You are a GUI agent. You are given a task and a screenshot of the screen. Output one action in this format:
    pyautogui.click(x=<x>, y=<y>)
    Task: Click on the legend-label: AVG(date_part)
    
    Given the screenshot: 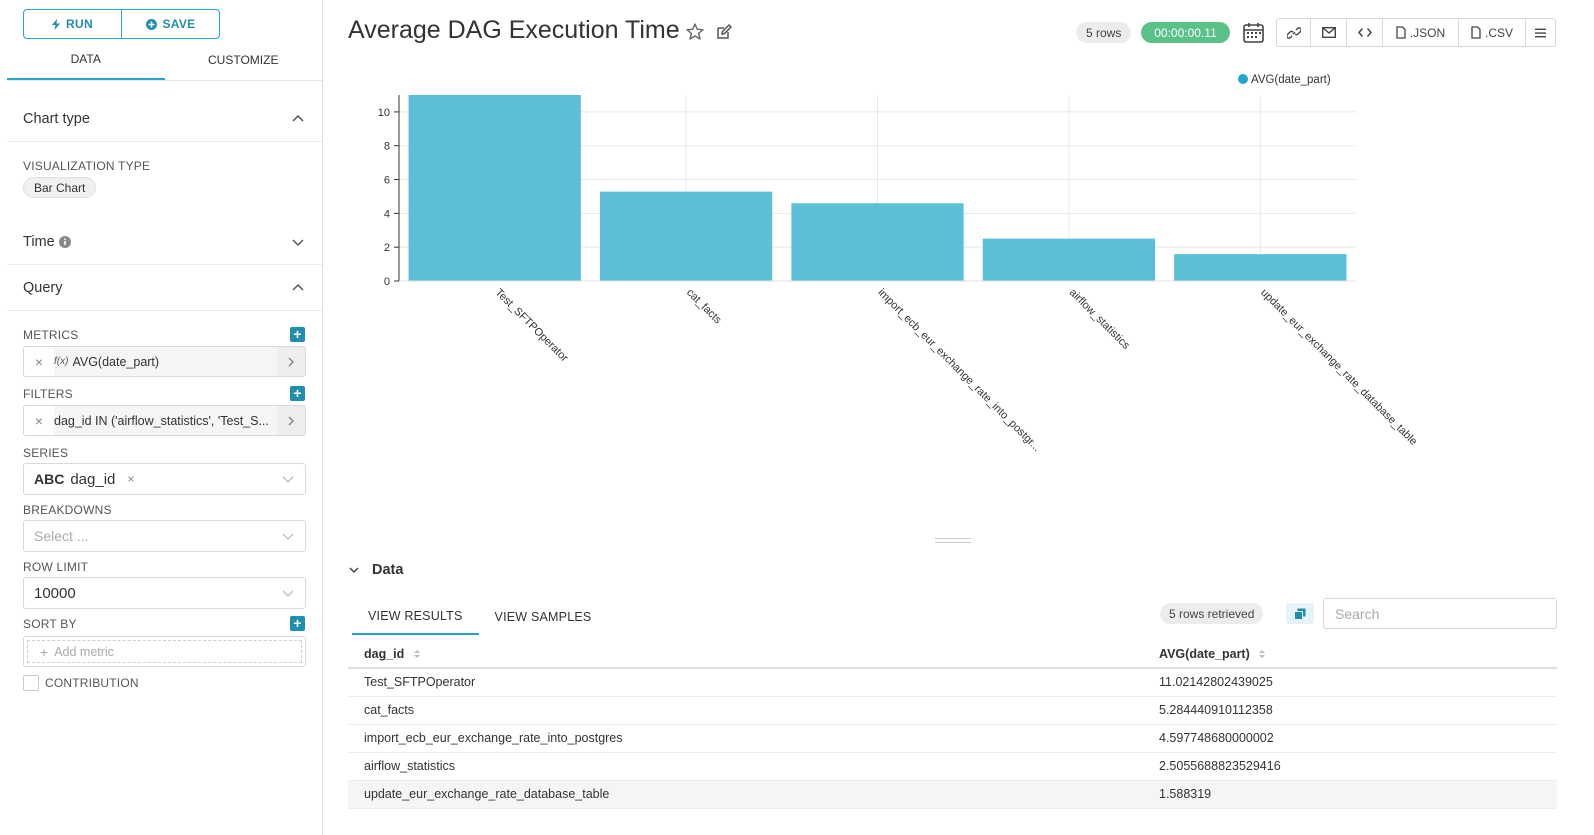 What is the action you would take?
    pyautogui.click(x=1291, y=80)
    